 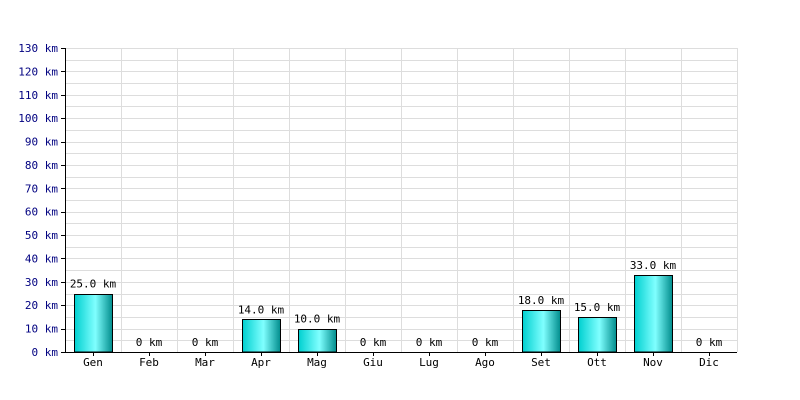 I want to click on y-tick-label: 70 km, so click(x=41, y=188).